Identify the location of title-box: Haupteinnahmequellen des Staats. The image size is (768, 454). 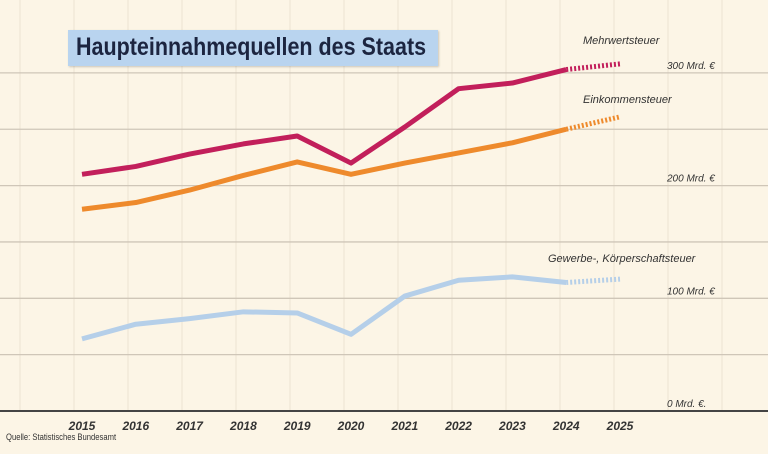
(253, 48).